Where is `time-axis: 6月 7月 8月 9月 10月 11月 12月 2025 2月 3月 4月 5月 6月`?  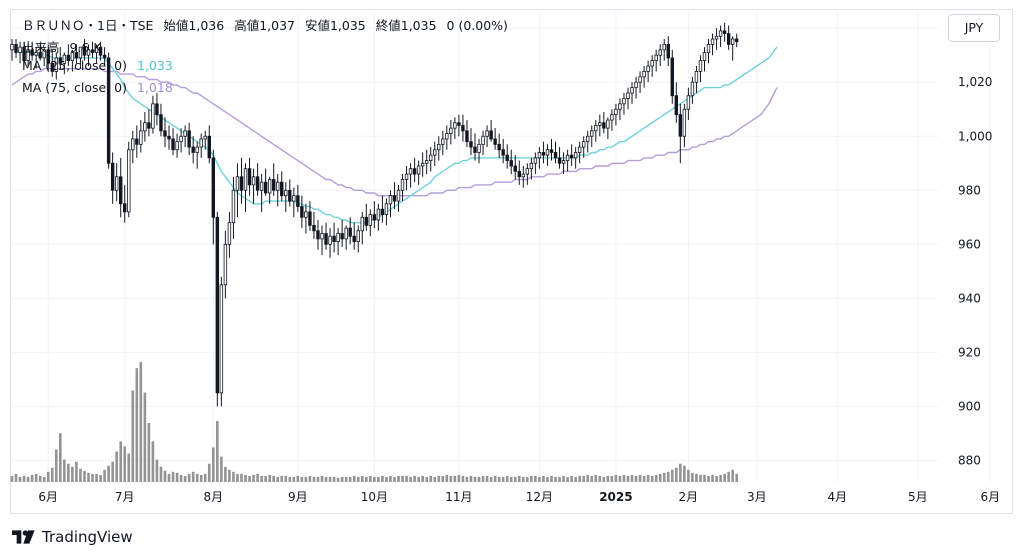
time-axis: 6月 7月 8月 9月 10月 11月 12月 2025 2月 3月 4月 5月 6月 is located at coordinates (519, 497).